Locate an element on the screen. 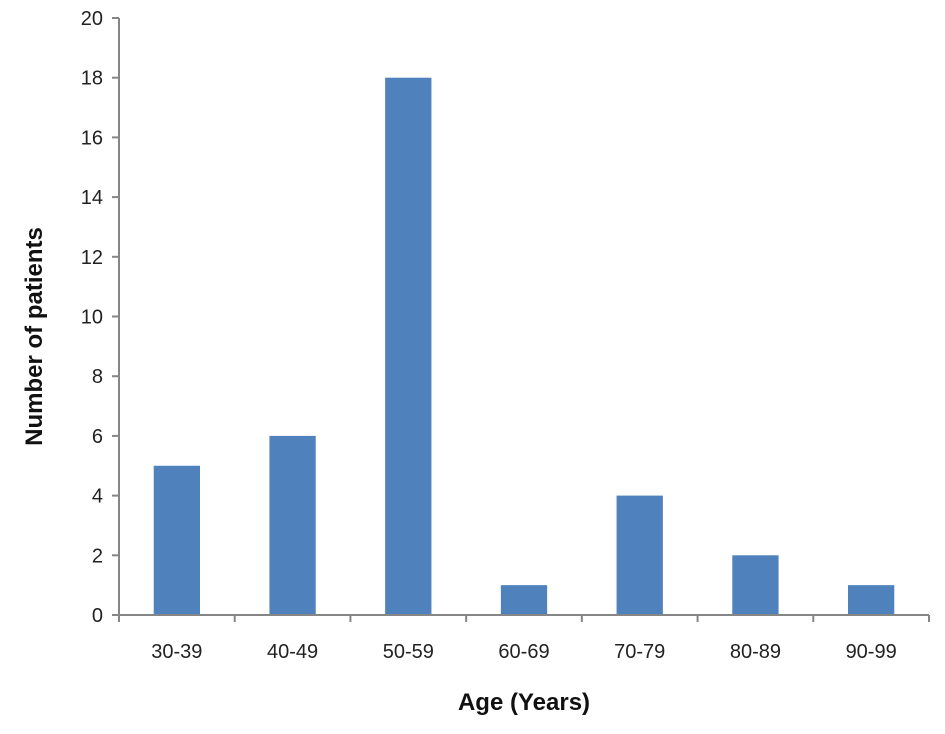 This screenshot has width=945, height=734. x-tick-label: 70-79 is located at coordinates (639, 652).